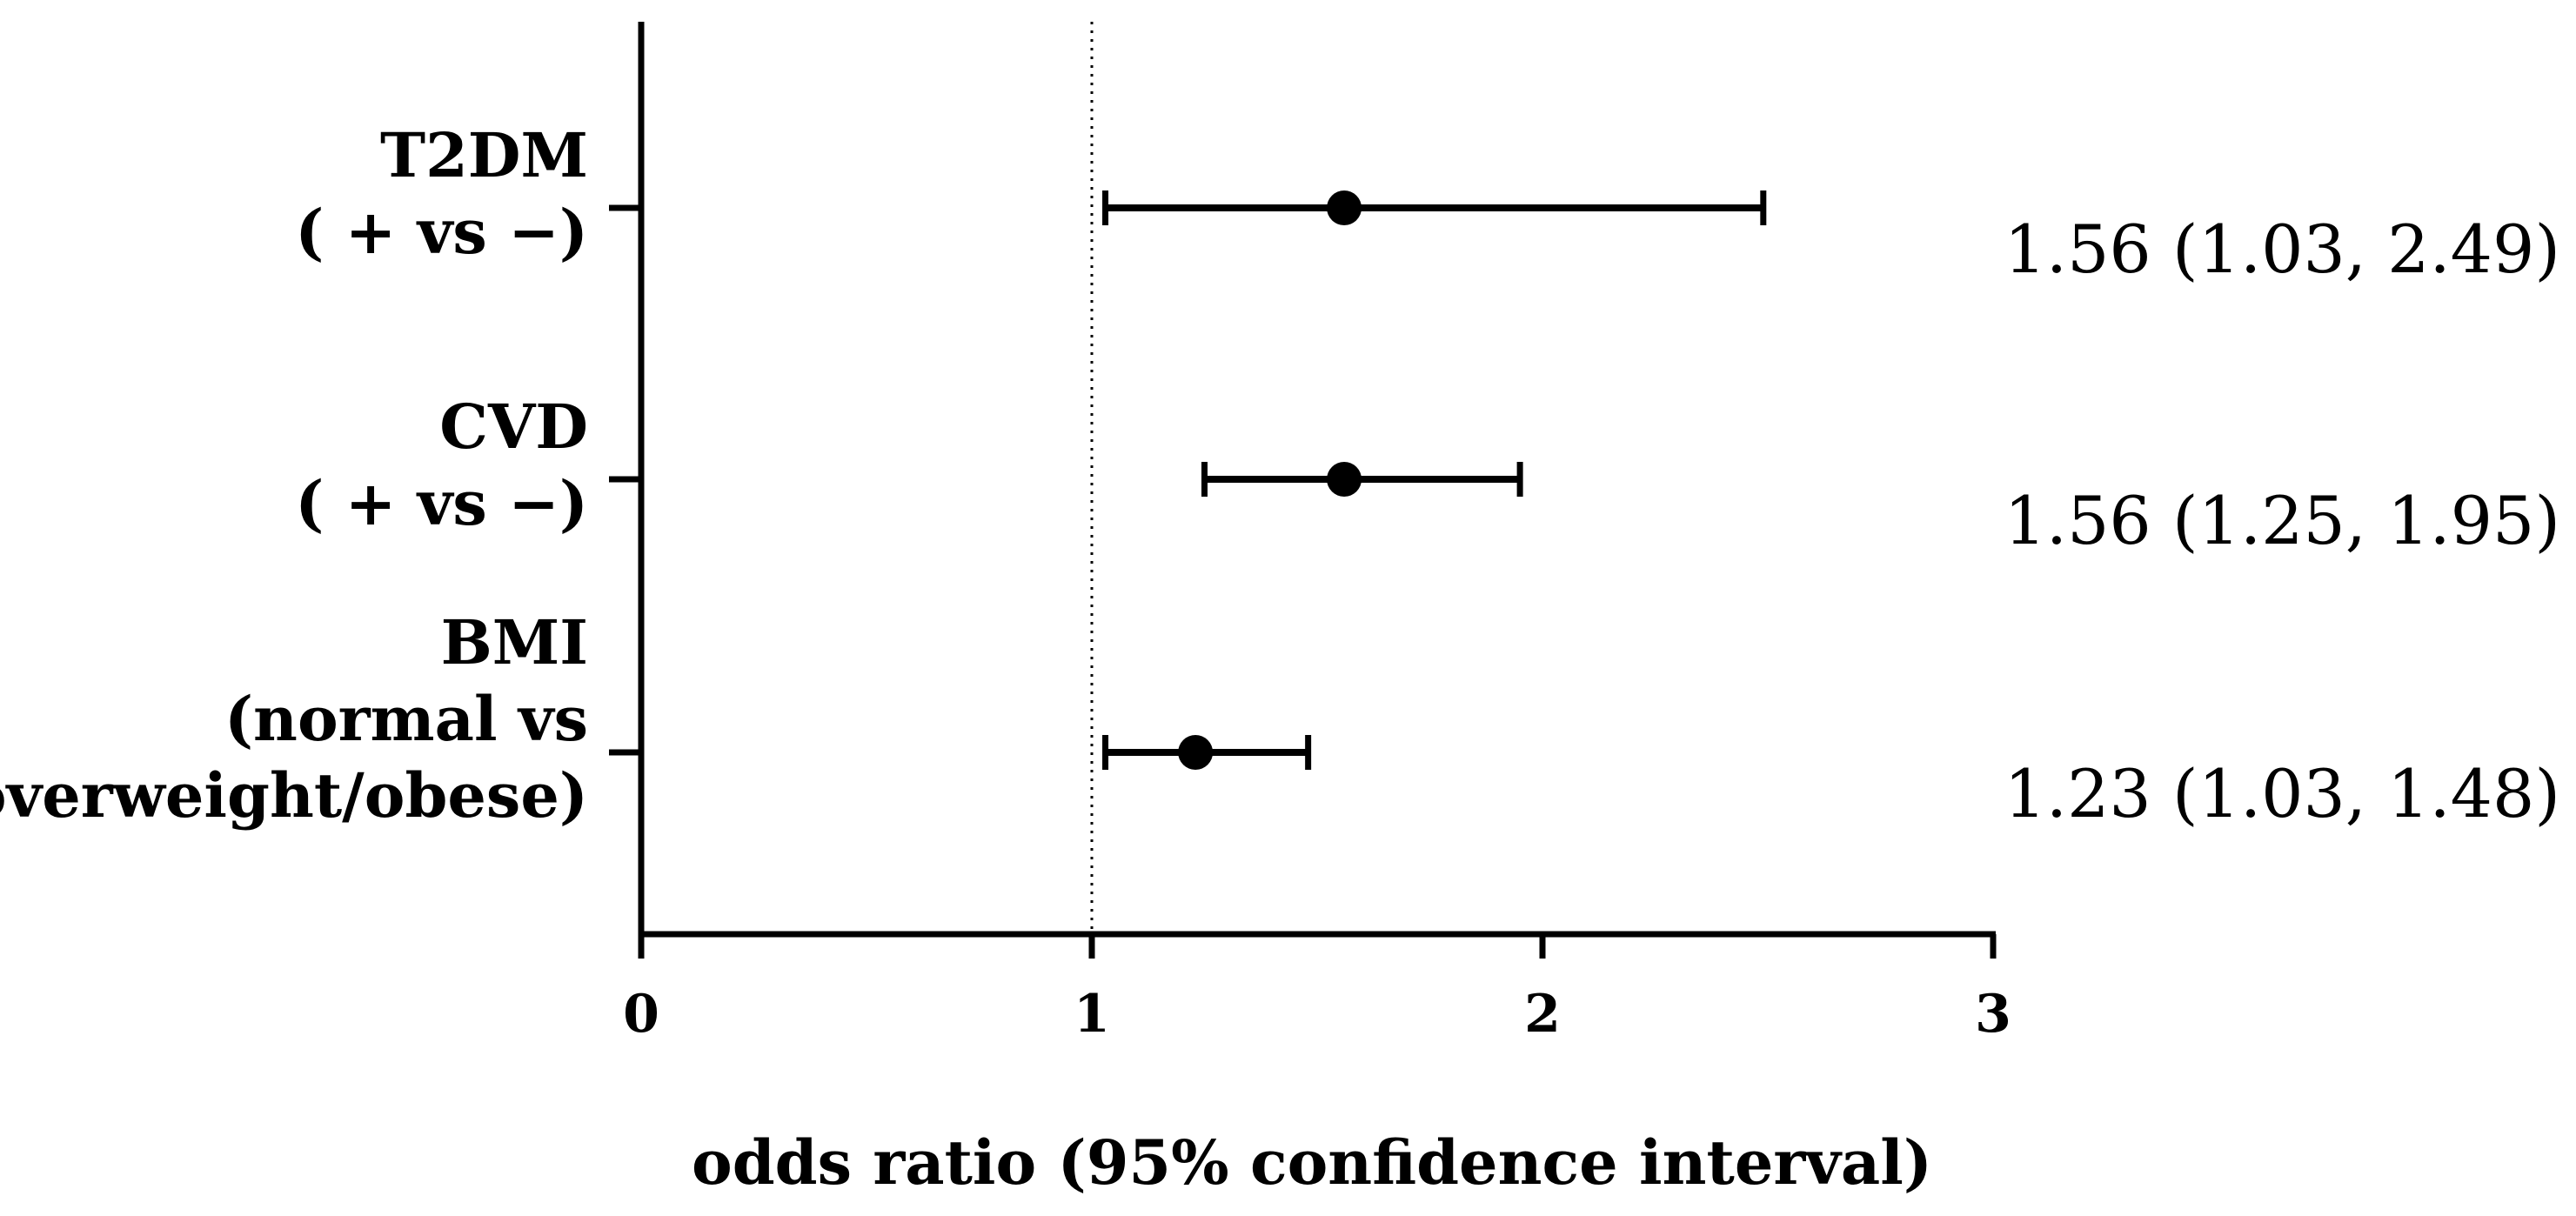 Image resolution: width=2576 pixels, height=1216 pixels. I want to click on forest-row: CVD( + vs −) 1.56 (1.25, 1.95), so click(1427, 475).